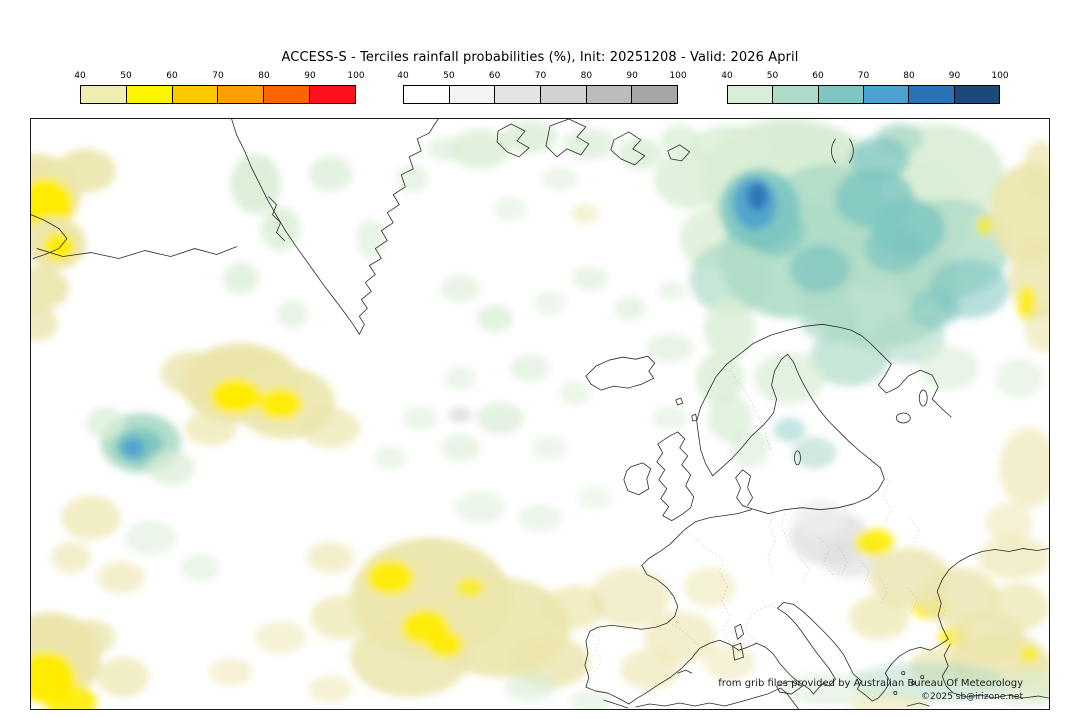 The height and width of the screenshot is (718, 1080). I want to click on coastline-sardinia, so click(738, 651).